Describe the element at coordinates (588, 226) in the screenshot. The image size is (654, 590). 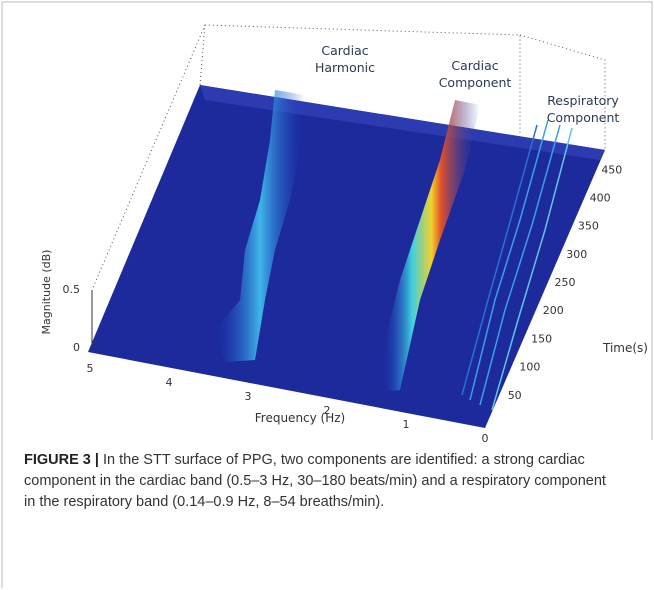
I see `z-tick-label: 350` at that location.